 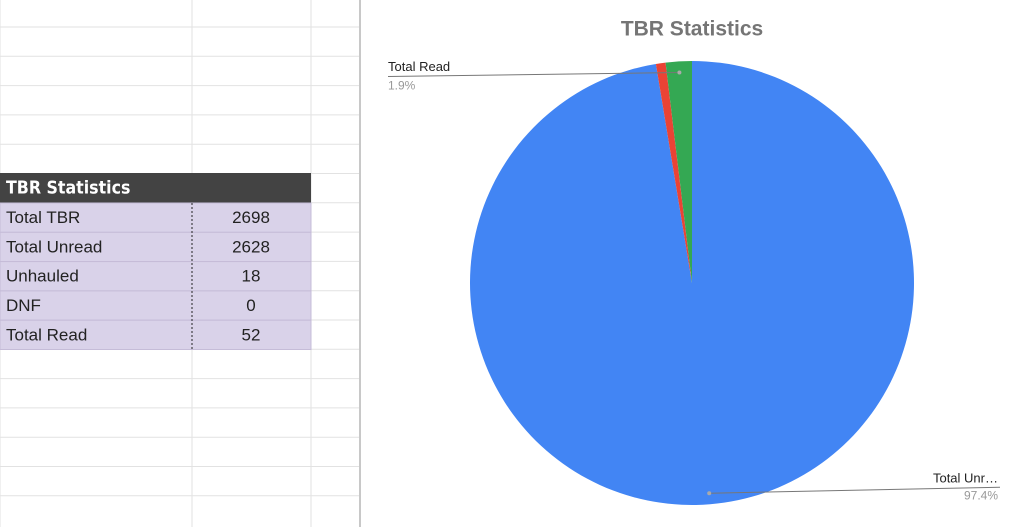 I want to click on row-value: 2628, so click(x=251, y=246).